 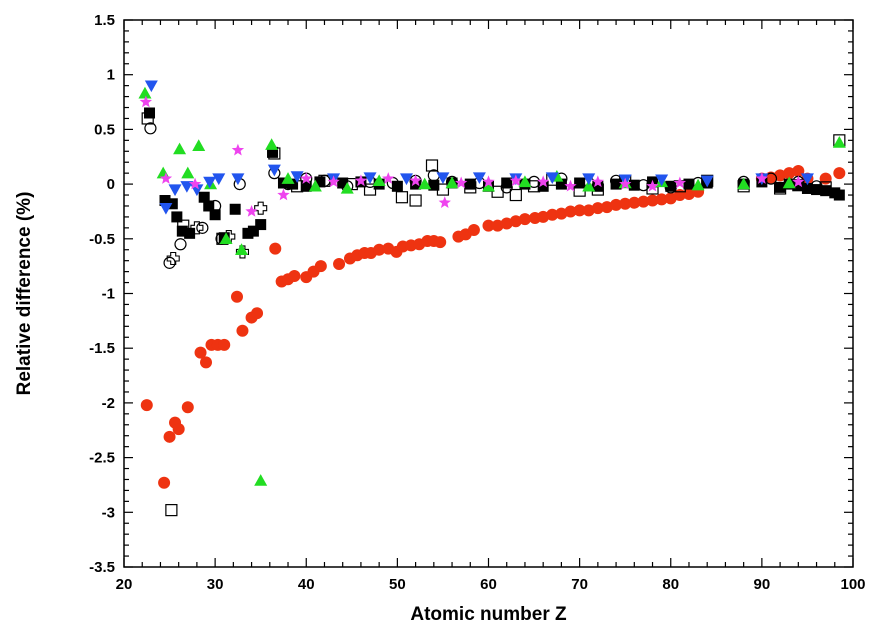 What do you see at coordinates (762, 584) in the screenshot?
I see `x-tick-label: 90` at bounding box center [762, 584].